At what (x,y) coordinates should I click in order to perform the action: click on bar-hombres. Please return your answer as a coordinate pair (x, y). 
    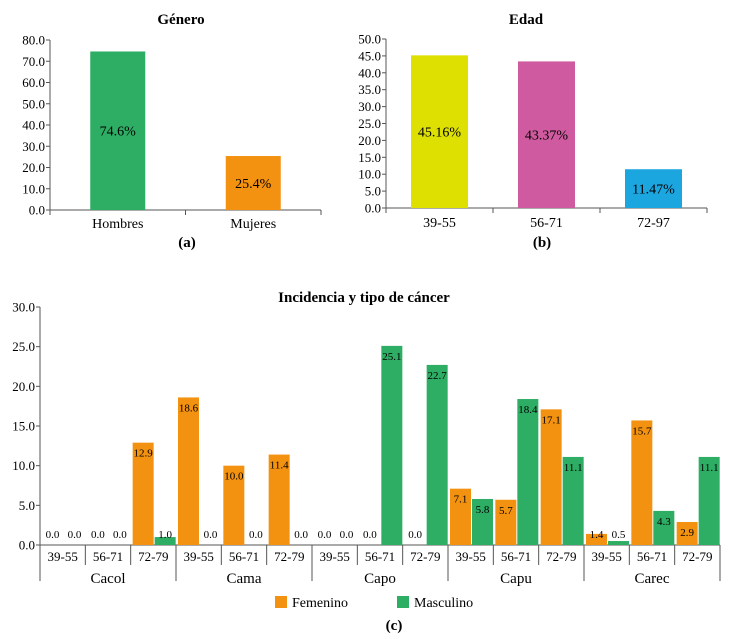
    Looking at the image, I should click on (118, 130).